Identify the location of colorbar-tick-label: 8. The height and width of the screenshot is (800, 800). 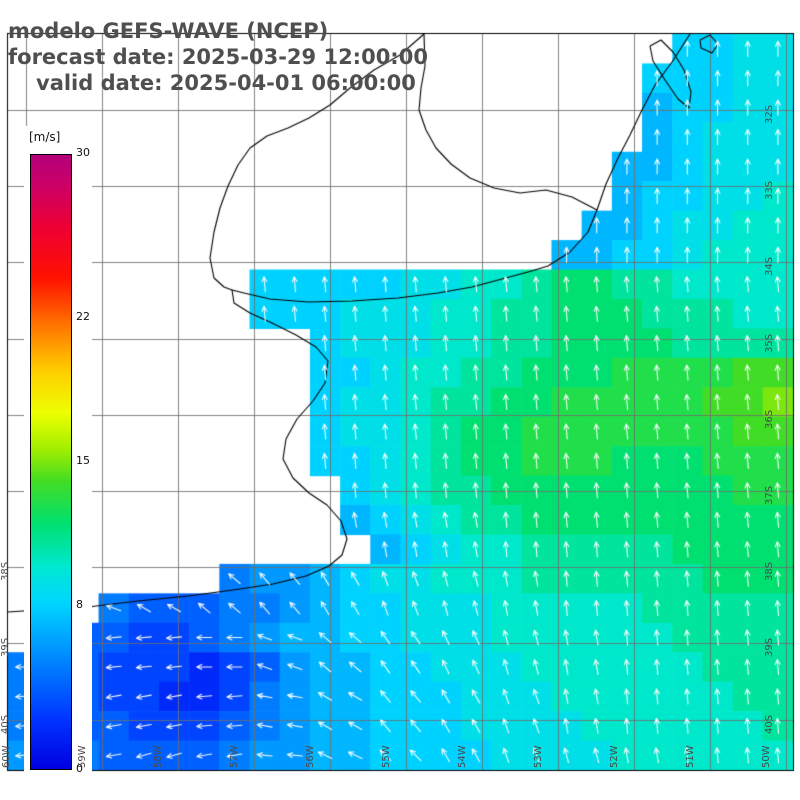
(79, 604).